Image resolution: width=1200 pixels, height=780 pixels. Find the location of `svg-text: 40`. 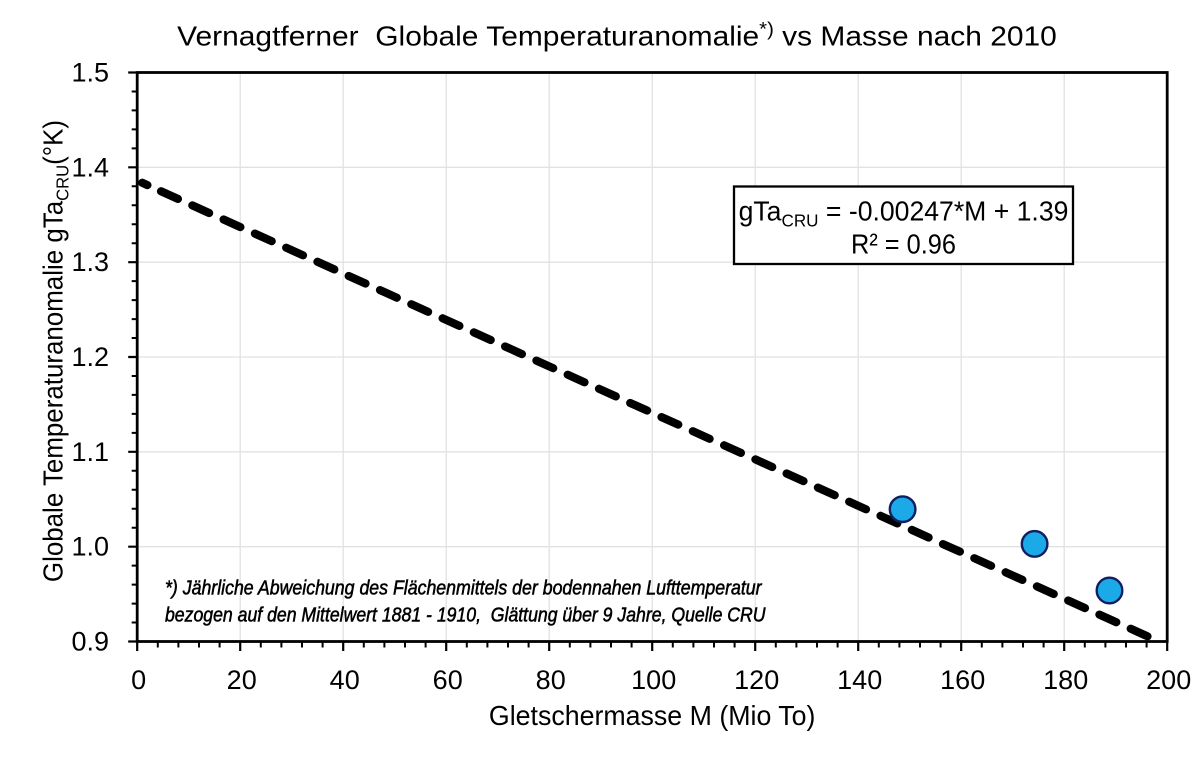

svg-text: 40 is located at coordinates (345, 680).